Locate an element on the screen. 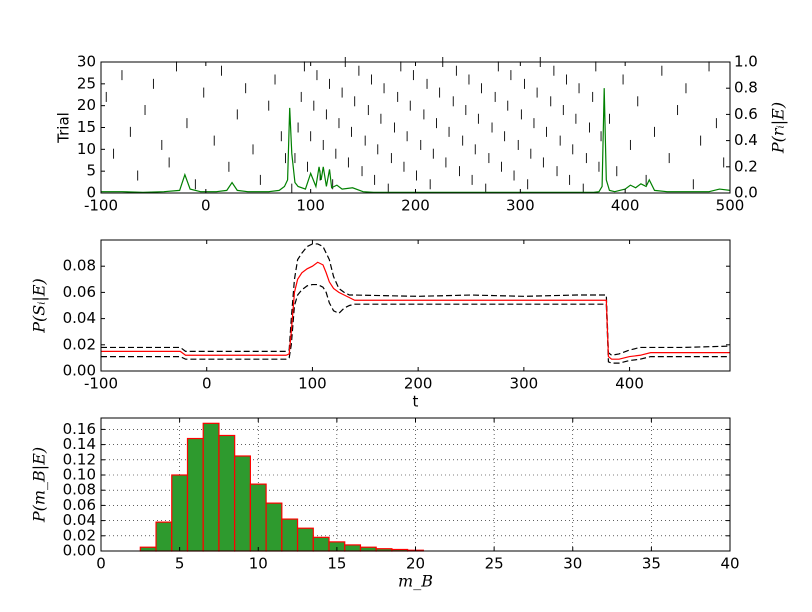  y2-tick-label: 0.4 is located at coordinates (746, 140).